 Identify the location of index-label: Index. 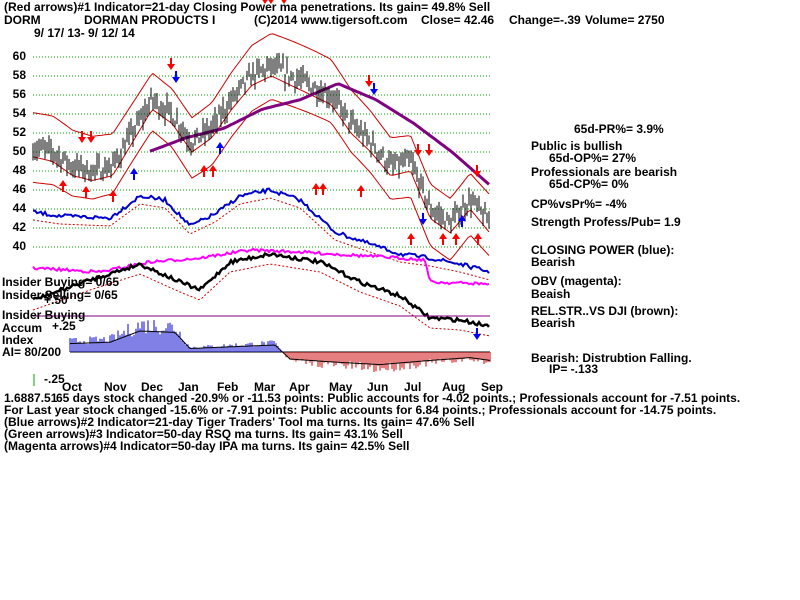
(18, 340).